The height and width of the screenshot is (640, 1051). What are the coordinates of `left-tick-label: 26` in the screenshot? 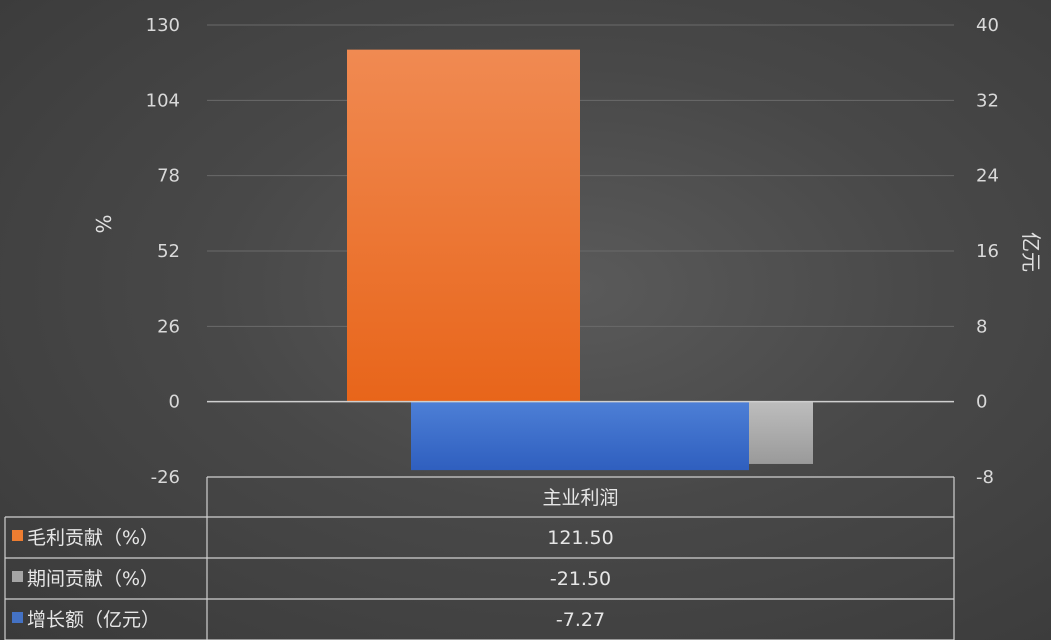 It's located at (168, 326).